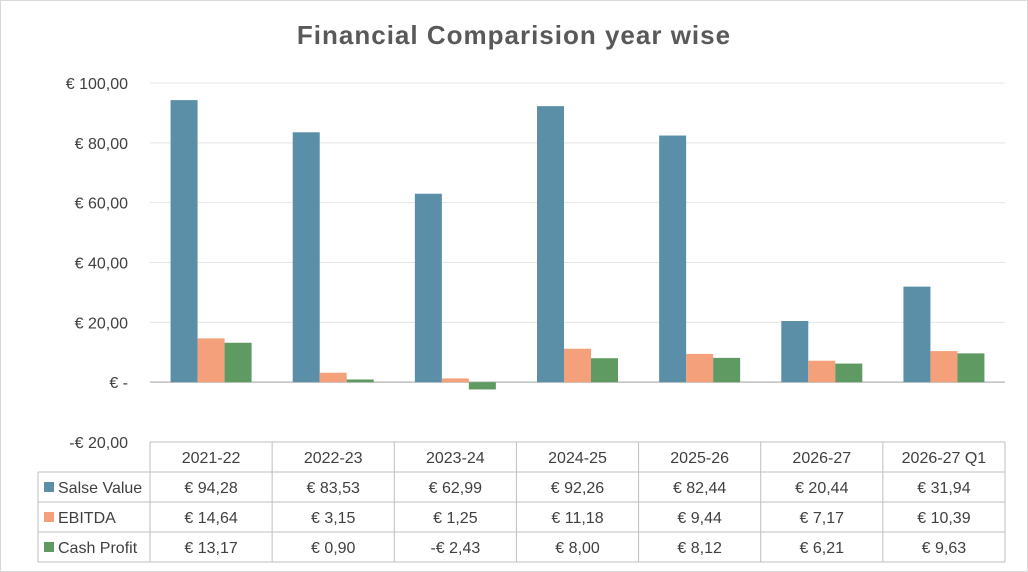 Image resolution: width=1028 pixels, height=572 pixels. Describe the element at coordinates (821, 488) in the screenshot. I see `data-label: € 20,44` at that location.